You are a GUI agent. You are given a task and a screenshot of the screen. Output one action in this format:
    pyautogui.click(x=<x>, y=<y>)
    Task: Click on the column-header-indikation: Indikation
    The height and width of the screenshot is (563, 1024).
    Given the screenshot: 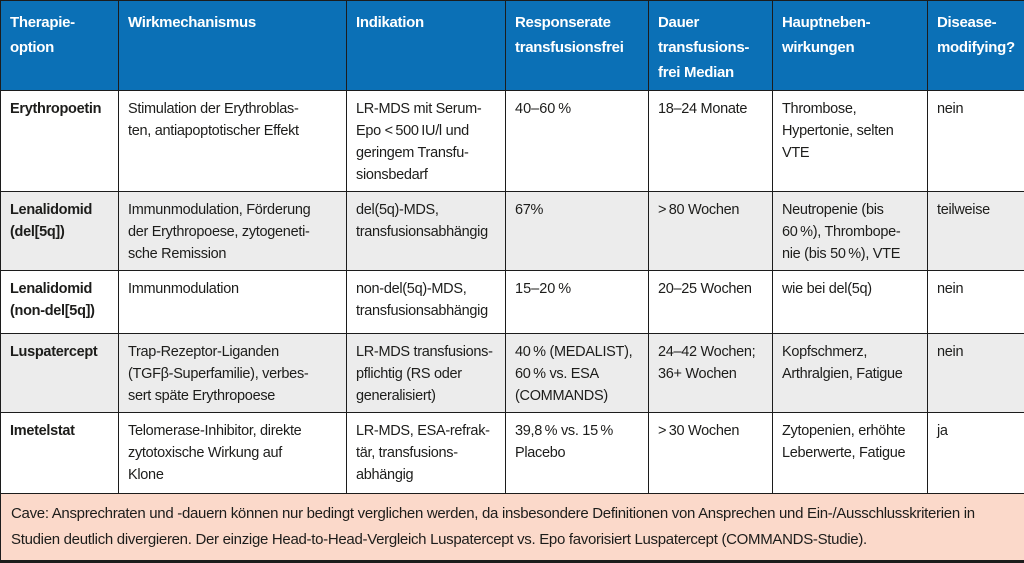 What is the action you would take?
    pyautogui.click(x=426, y=46)
    